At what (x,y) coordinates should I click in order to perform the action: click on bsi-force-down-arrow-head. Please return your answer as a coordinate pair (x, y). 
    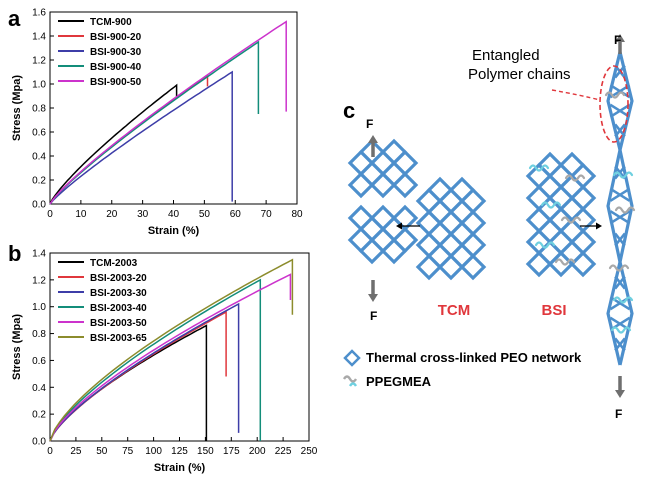
    Looking at the image, I should click on (620, 394).